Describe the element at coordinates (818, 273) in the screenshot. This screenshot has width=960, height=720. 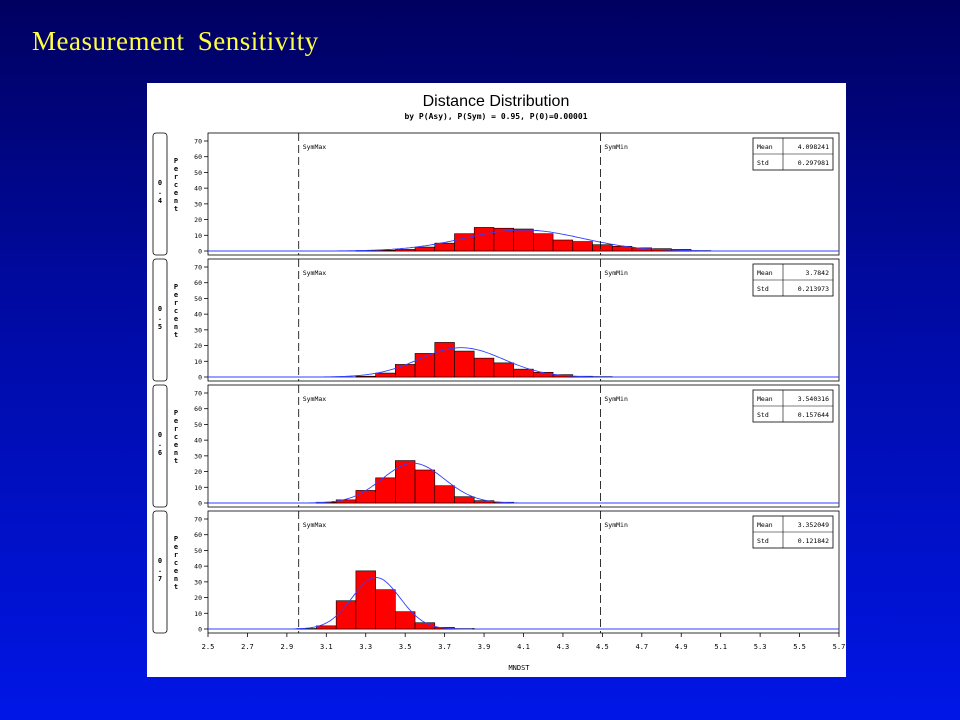
I see `stats-mean-value: 3.7842` at that location.